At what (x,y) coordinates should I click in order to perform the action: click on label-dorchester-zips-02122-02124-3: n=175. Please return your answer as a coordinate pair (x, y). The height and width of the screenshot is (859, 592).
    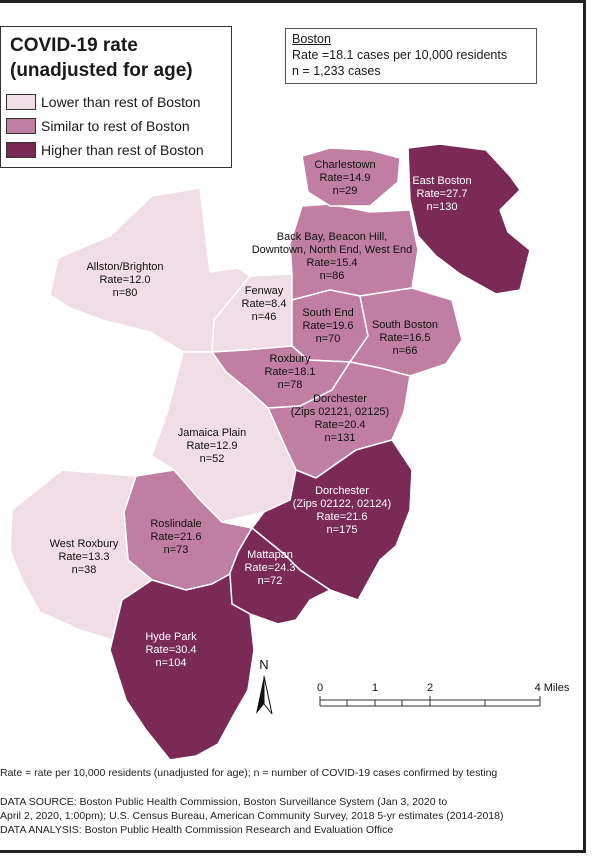
    Looking at the image, I should click on (342, 530).